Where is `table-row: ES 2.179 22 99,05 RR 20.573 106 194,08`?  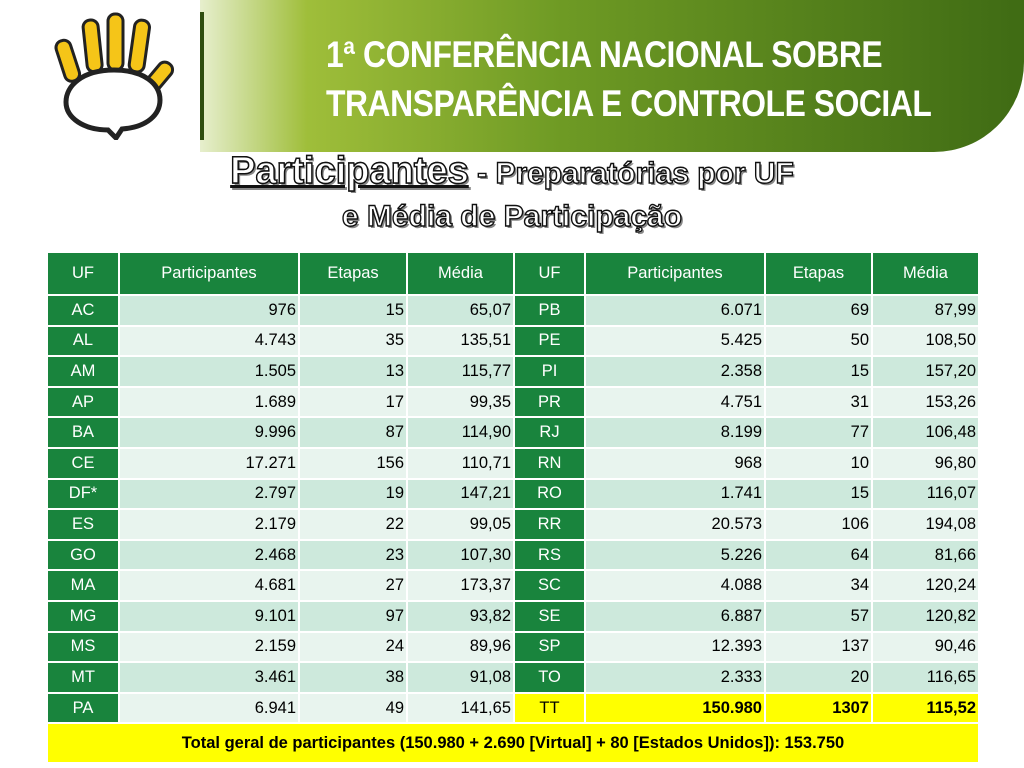
table-row: ES 2.179 22 99,05 RR 20.573 106 194,08 is located at coordinates (513, 524).